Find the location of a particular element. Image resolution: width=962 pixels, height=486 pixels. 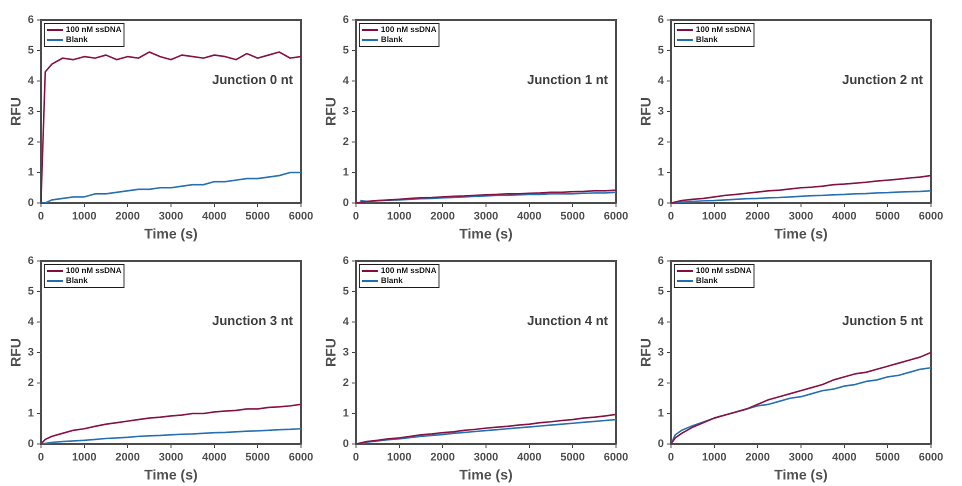

annotation: Junction 0 nt is located at coordinates (253, 79).